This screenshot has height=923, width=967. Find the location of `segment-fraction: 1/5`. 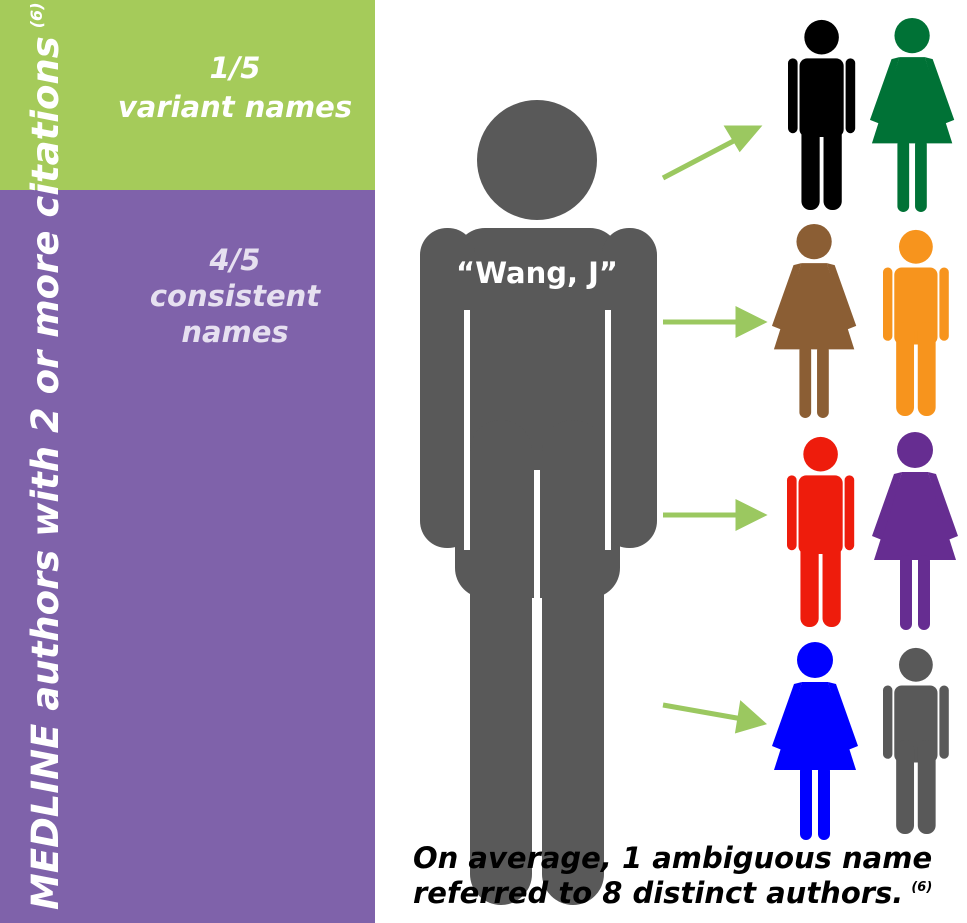

segment-fraction: 1/5 is located at coordinates (235, 68).